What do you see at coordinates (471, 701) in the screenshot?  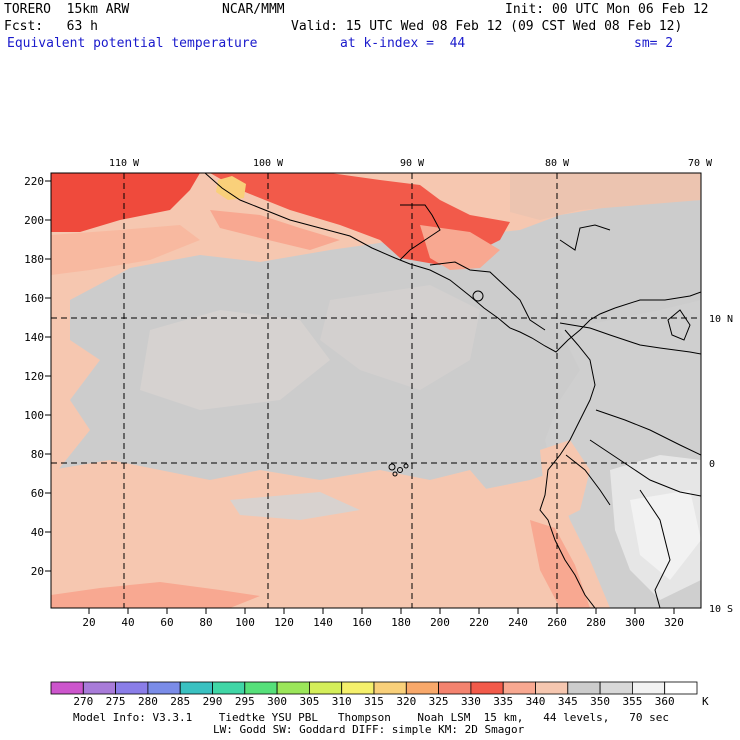 I see `colorbar-label: 330` at bounding box center [471, 701].